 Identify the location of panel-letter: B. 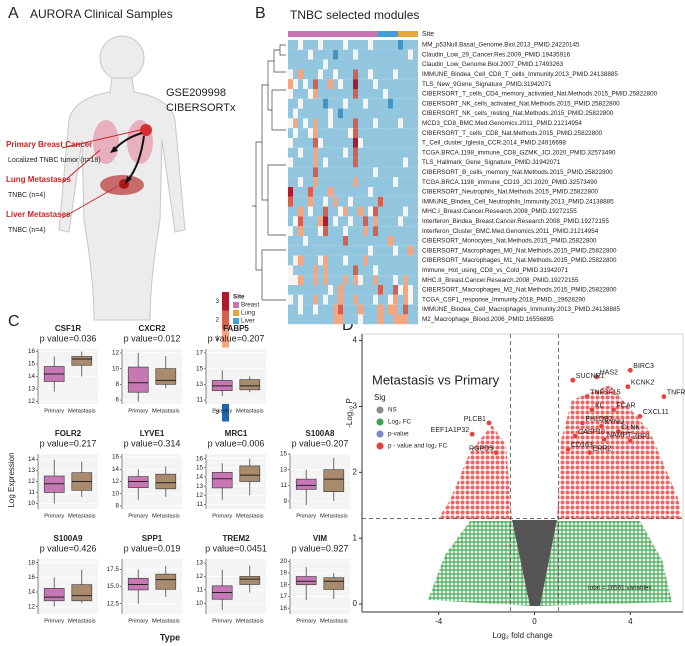
(260, 13).